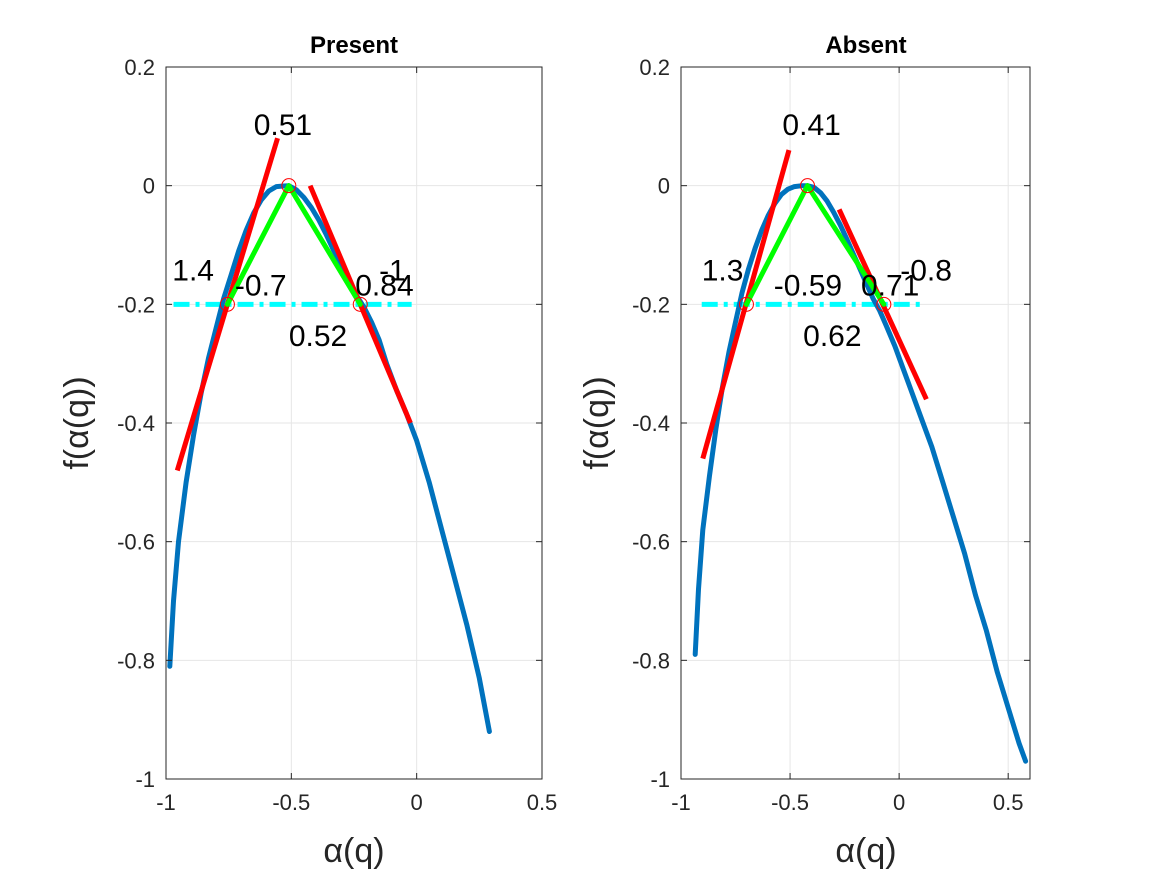  I want to click on annotation-label: -0.8, so click(926, 271).